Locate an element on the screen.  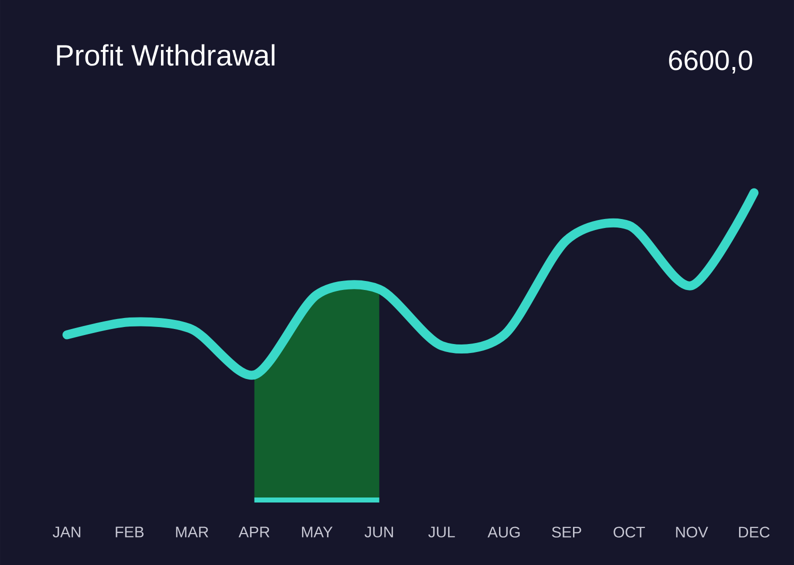
x-tick-label: SEP is located at coordinates (567, 532).